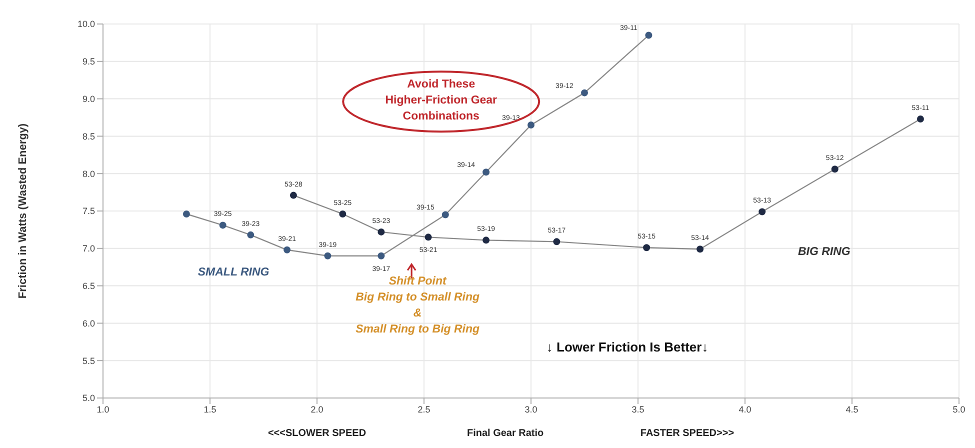  Describe the element at coordinates (441, 100) in the screenshot. I see `annotation: Avoid These Higher-Friction Gear Combinations` at that location.